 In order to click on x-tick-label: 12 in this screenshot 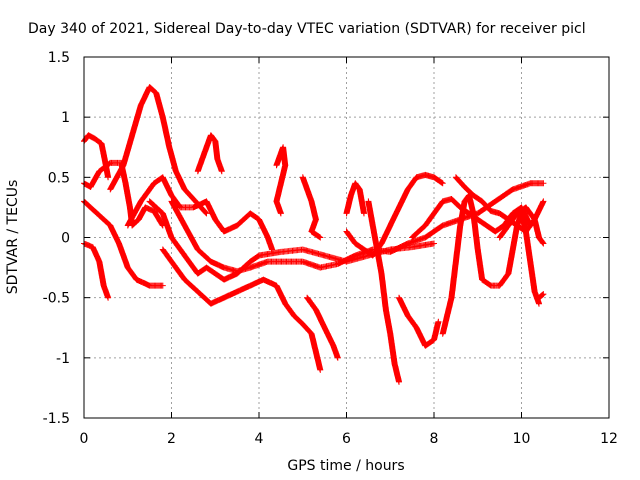, I will do `click(609, 439)`.